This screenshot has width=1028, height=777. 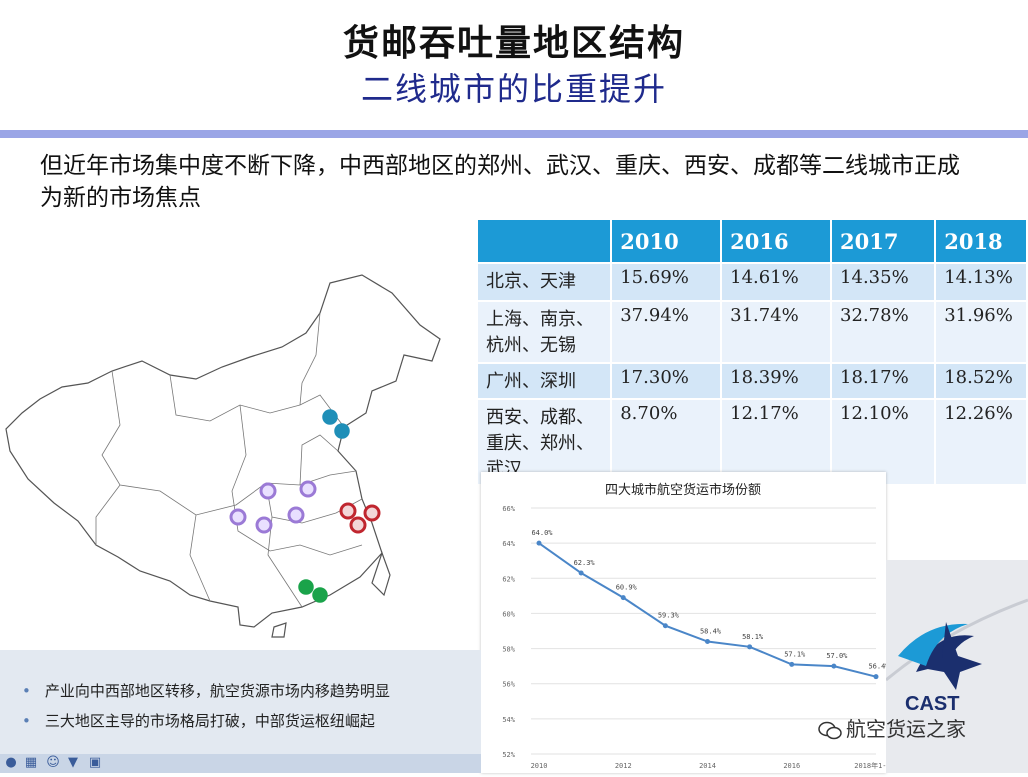 I want to click on table-row: 北京、天津 15.69% 14.61% 14.35% 14.13%, so click(x=751, y=282).